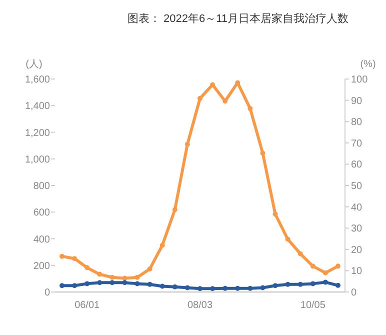 This screenshot has height=335, width=386. Describe the element at coordinates (357, 208) in the screenshot. I see `y2-tick-label: 40` at that location.